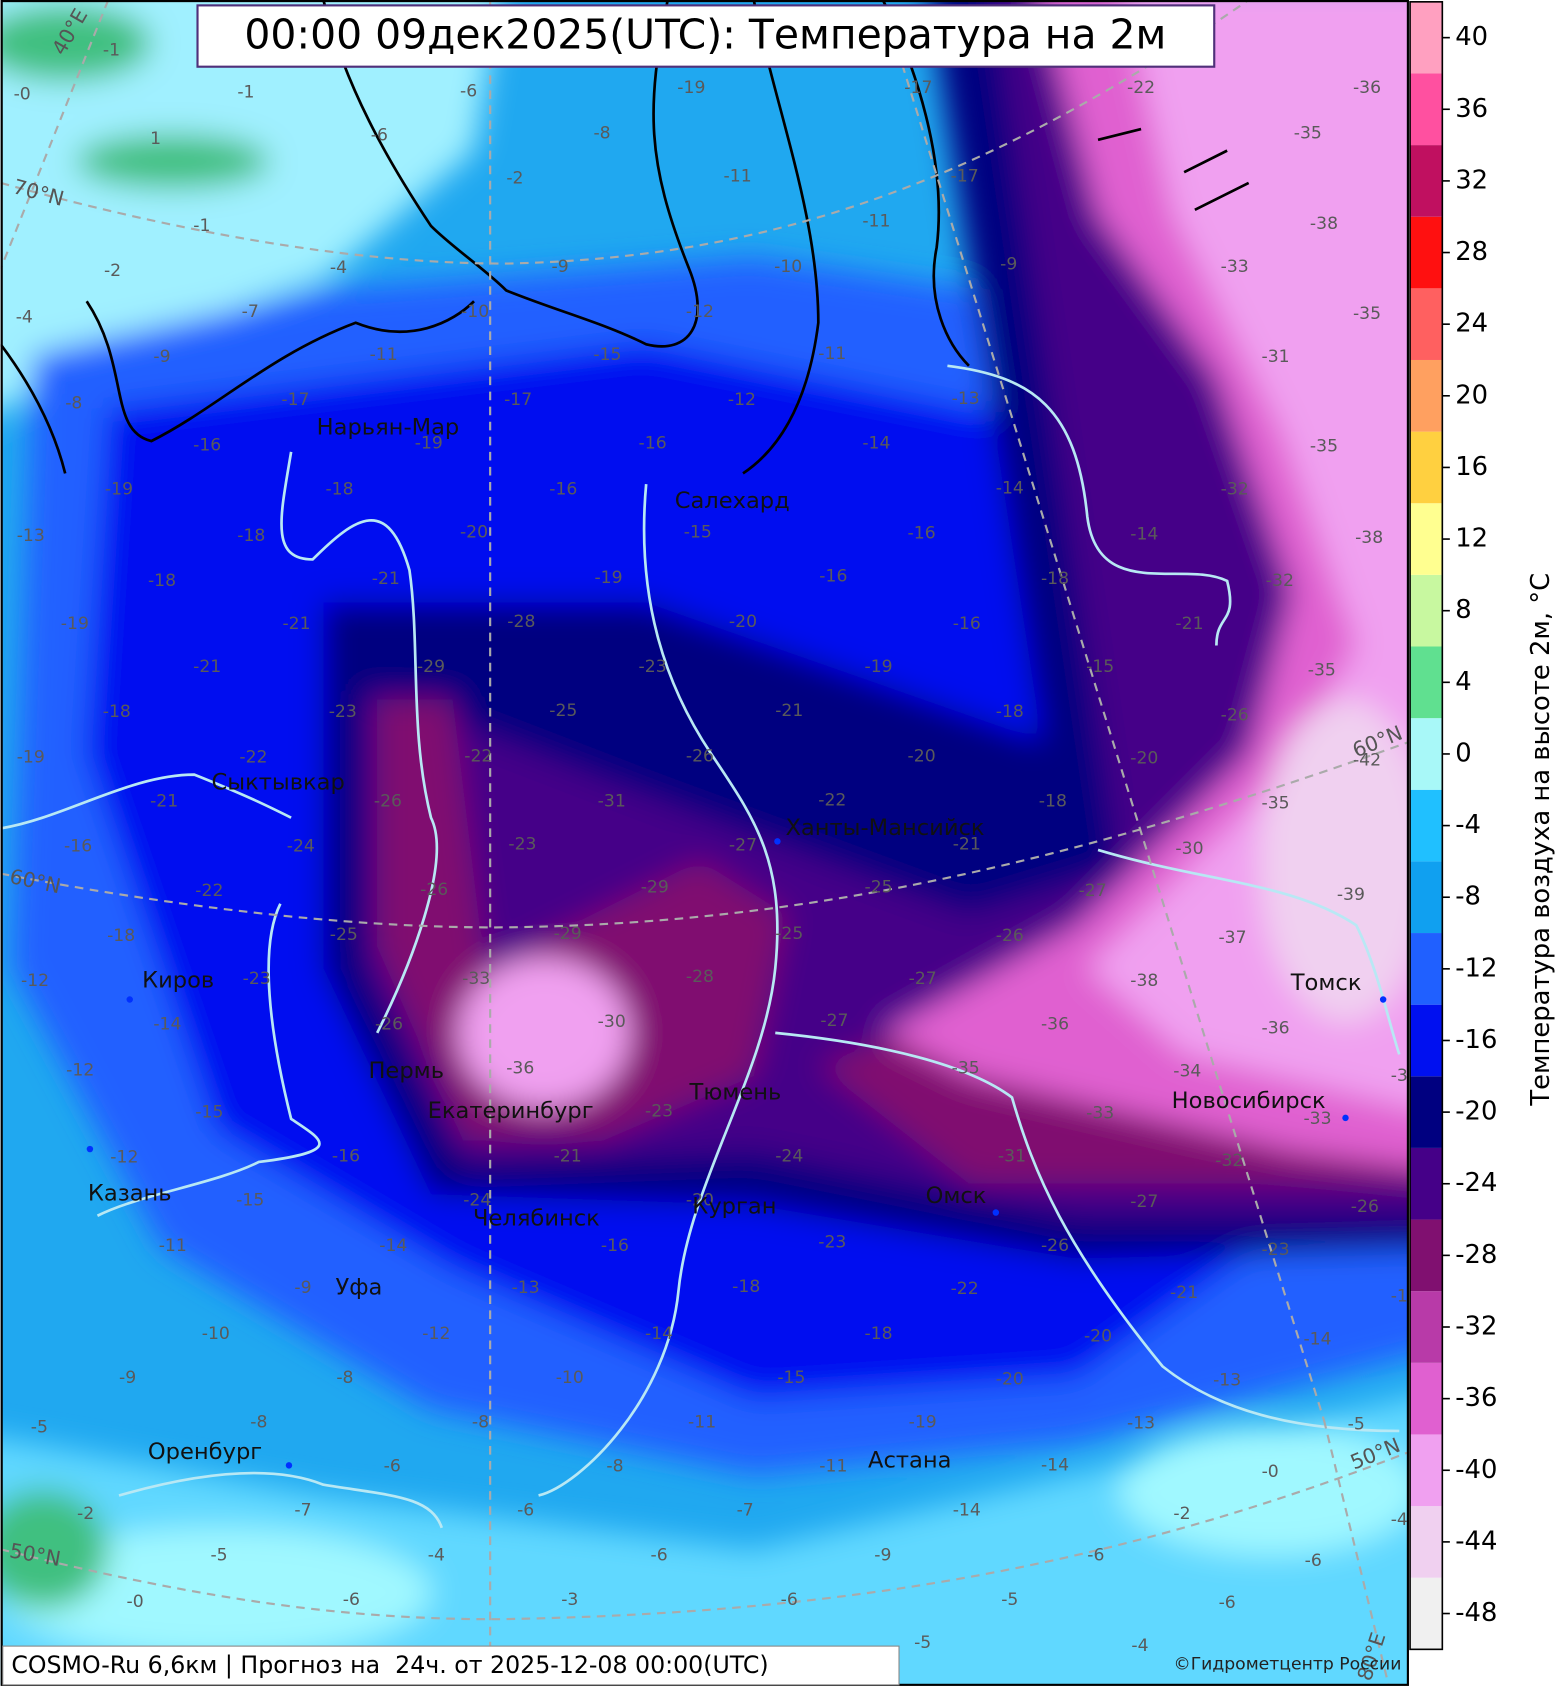 Image resolution: width=1557 pixels, height=1687 pixels. I want to click on colorbar-tick-label: 28, so click(1471, 252).